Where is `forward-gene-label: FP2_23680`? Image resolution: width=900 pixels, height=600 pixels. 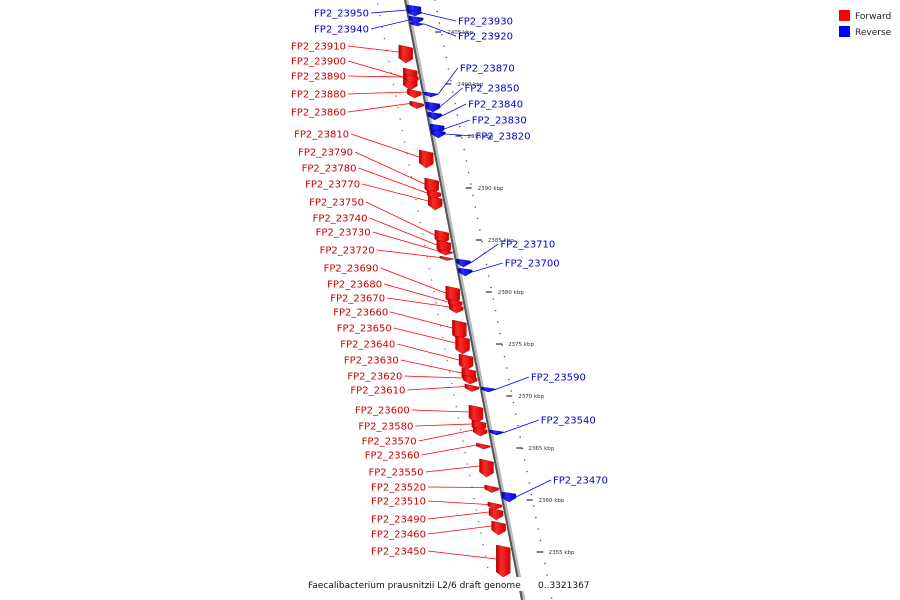 forward-gene-label: FP2_23680 is located at coordinates (354, 285).